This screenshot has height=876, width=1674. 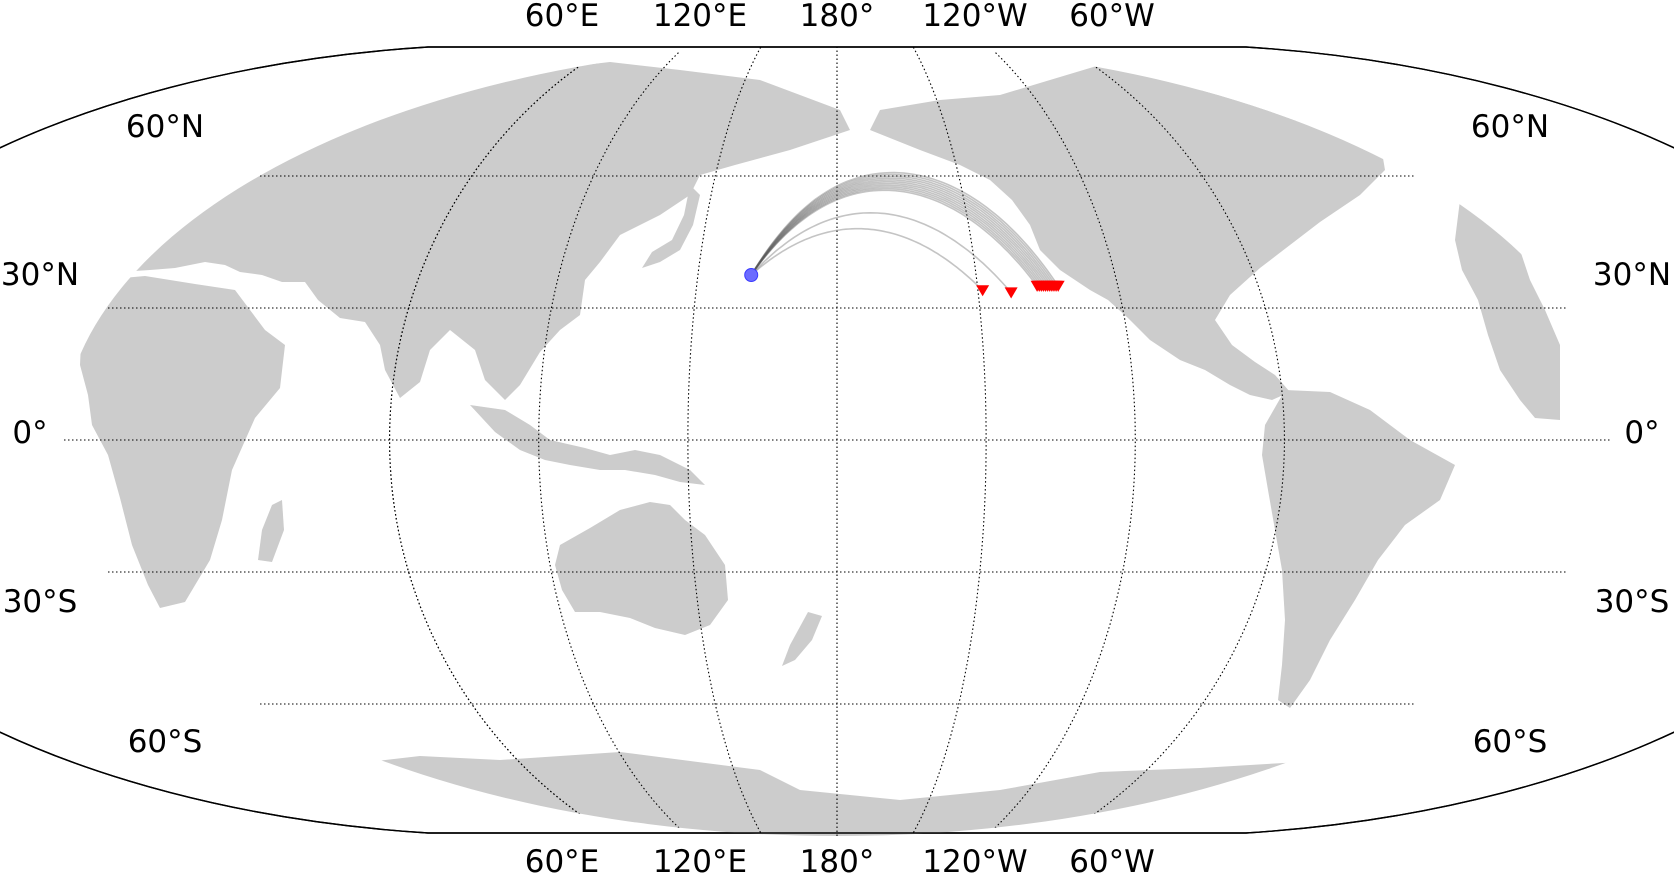 I want to click on madagascar-landmass, so click(x=271, y=531).